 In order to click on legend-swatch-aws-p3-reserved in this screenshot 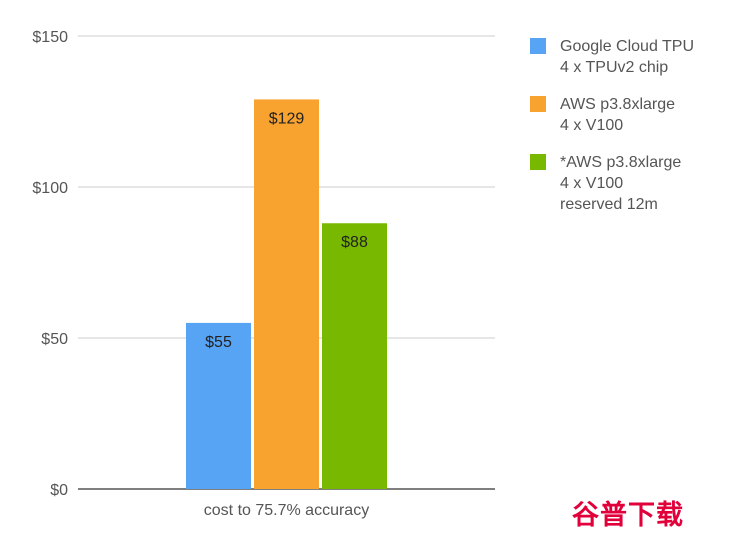, I will do `click(538, 162)`.